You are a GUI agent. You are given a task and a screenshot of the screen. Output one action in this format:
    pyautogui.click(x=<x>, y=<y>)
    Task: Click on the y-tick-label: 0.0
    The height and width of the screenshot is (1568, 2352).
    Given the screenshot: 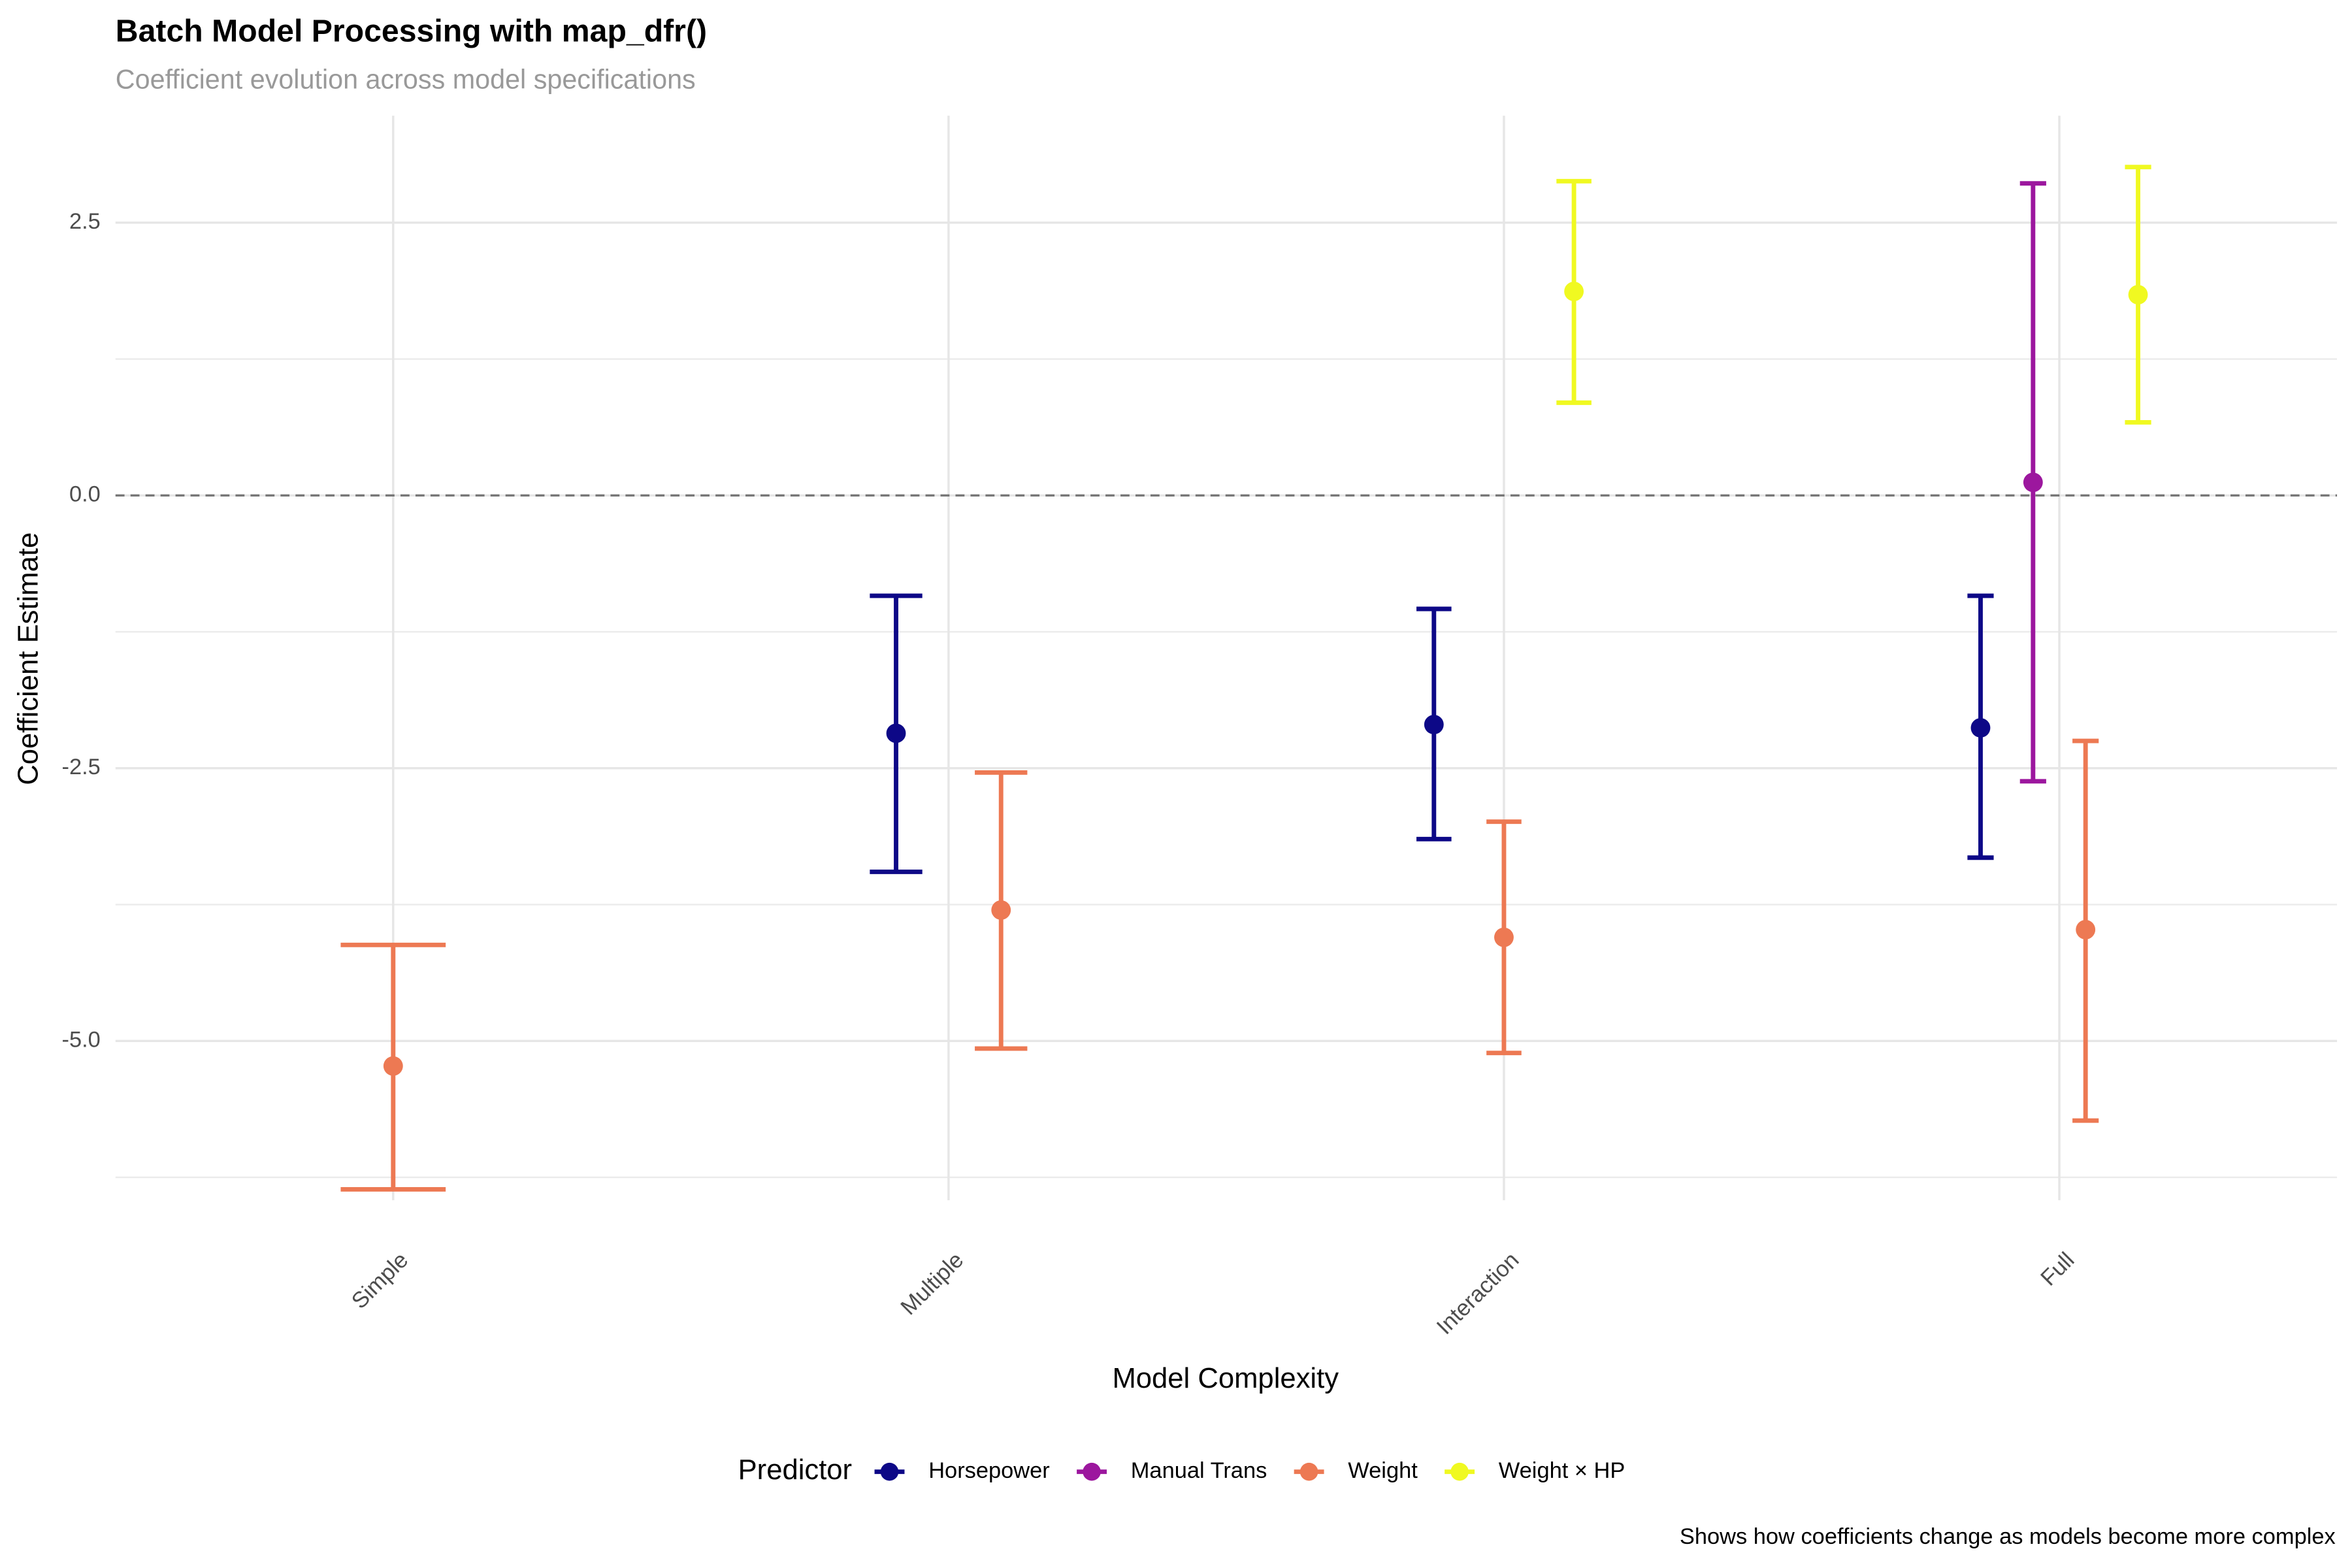 What is the action you would take?
    pyautogui.click(x=85, y=494)
    